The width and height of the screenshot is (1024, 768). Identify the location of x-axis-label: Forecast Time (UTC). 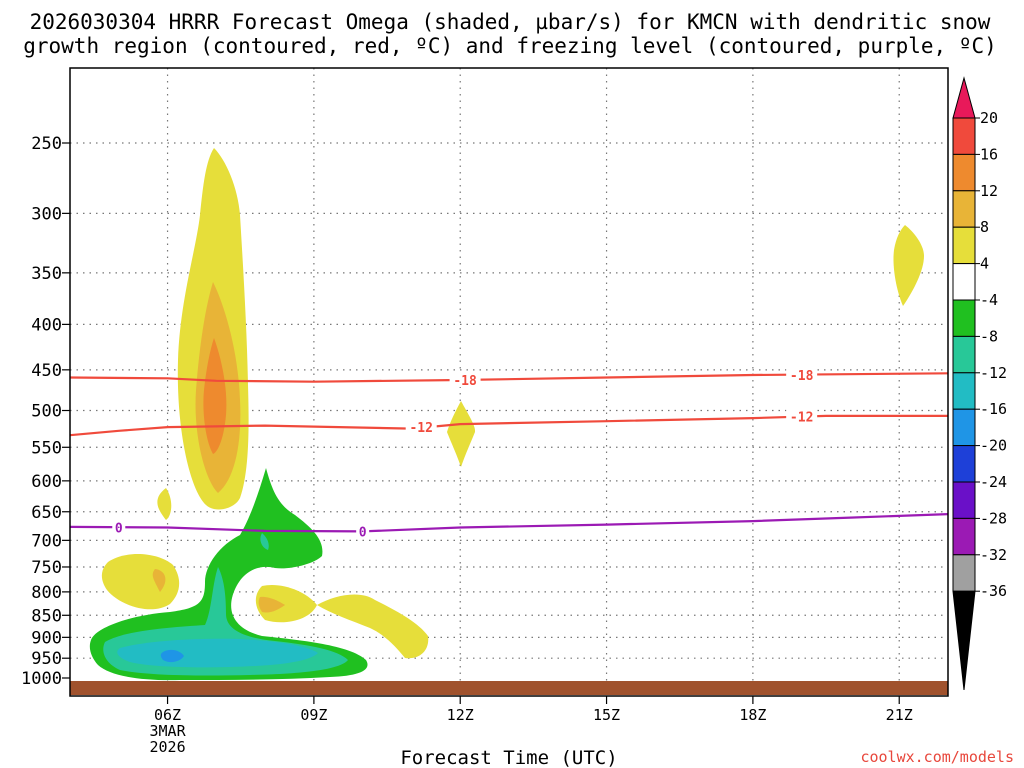
(508, 757).